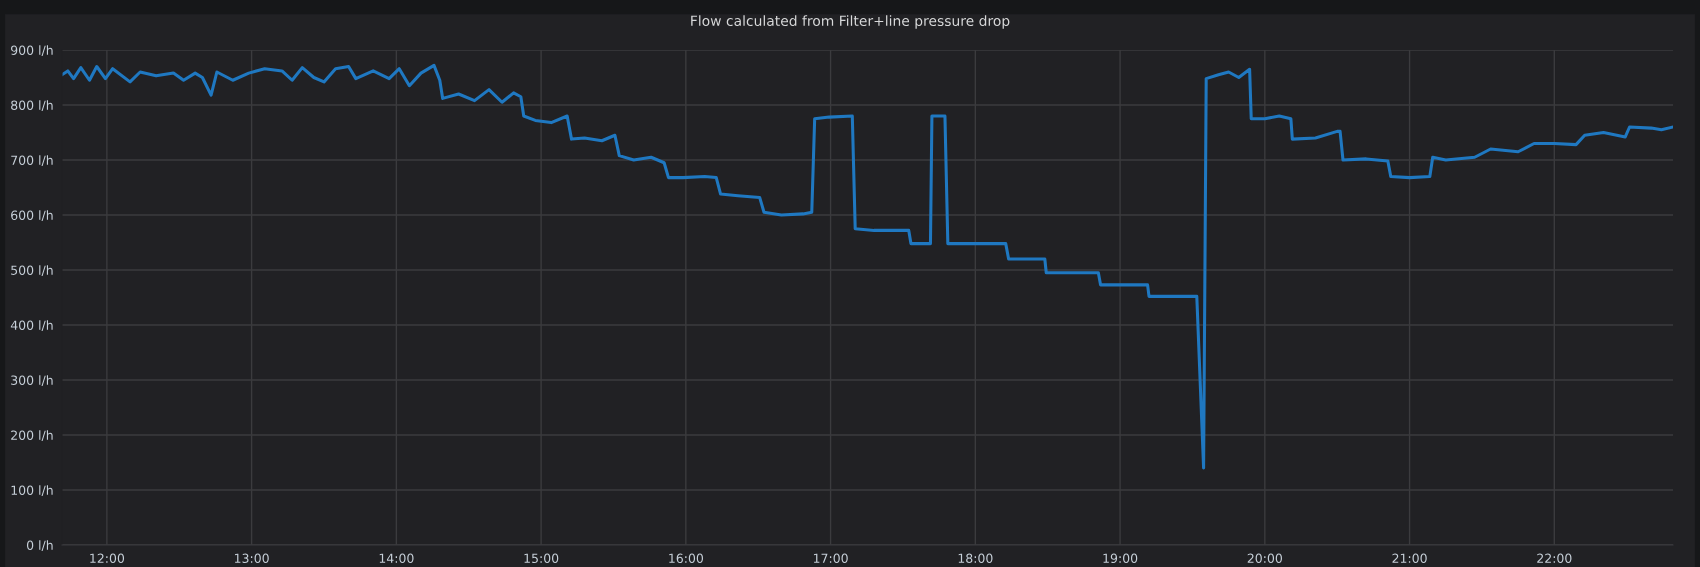 The height and width of the screenshot is (567, 1700). What do you see at coordinates (107, 558) in the screenshot?
I see `x-tick-label: 12:00` at bounding box center [107, 558].